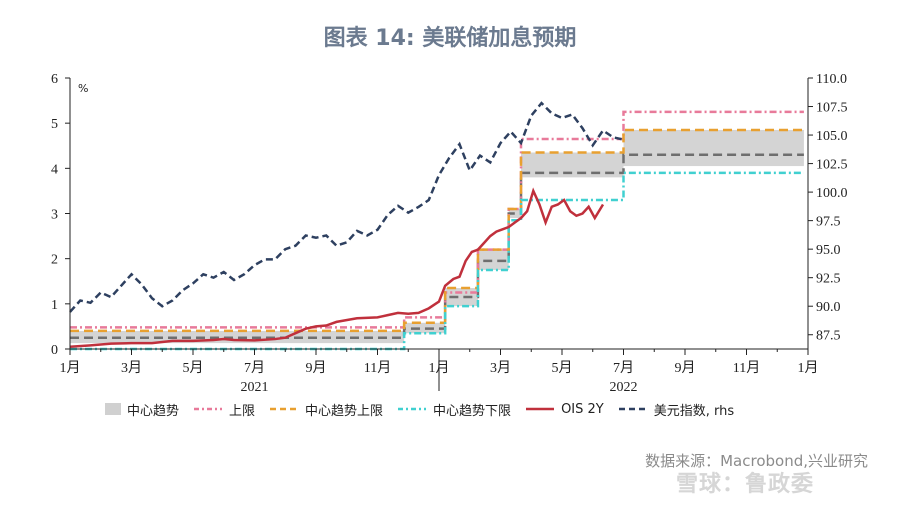  Describe the element at coordinates (832, 193) in the screenshot. I see `y-right-tick-label: 100.0` at that location.